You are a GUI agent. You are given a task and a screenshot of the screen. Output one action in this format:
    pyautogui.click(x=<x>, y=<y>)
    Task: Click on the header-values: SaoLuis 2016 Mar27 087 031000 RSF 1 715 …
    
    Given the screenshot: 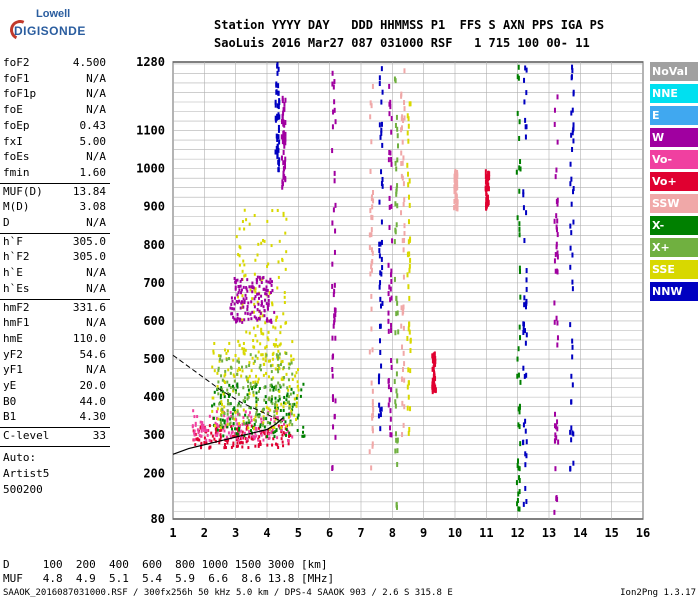 What is the action you would take?
    pyautogui.click(x=402, y=43)
    